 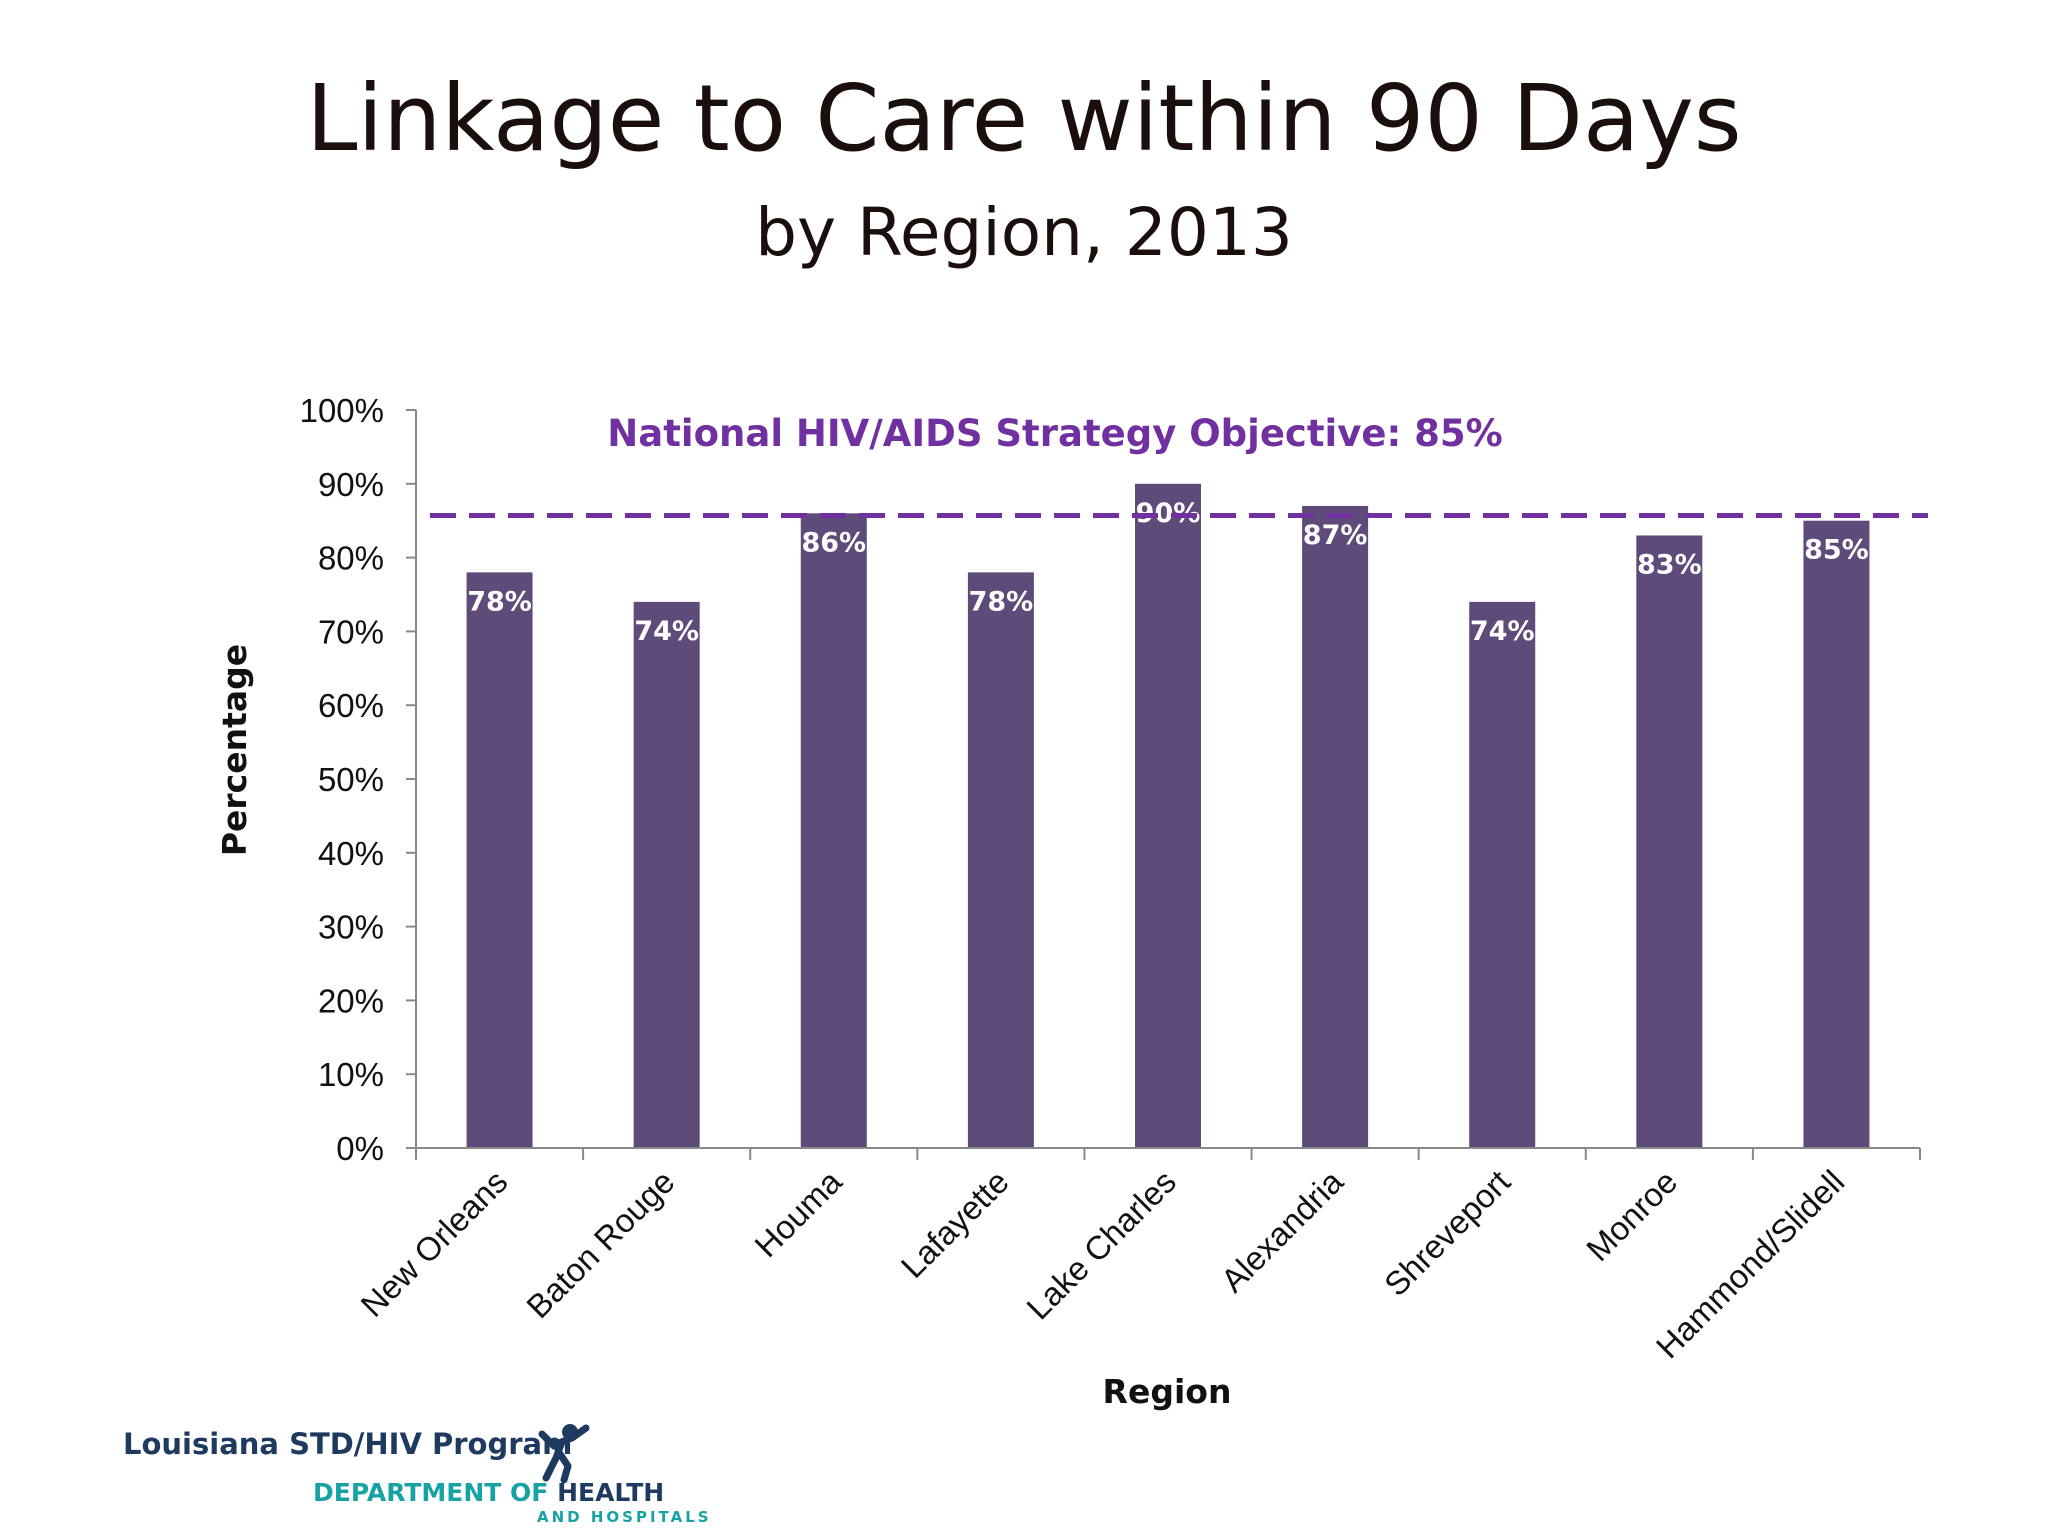 I want to click on chart-title: Linkage to Care within 90 Days, so click(x=1023, y=118).